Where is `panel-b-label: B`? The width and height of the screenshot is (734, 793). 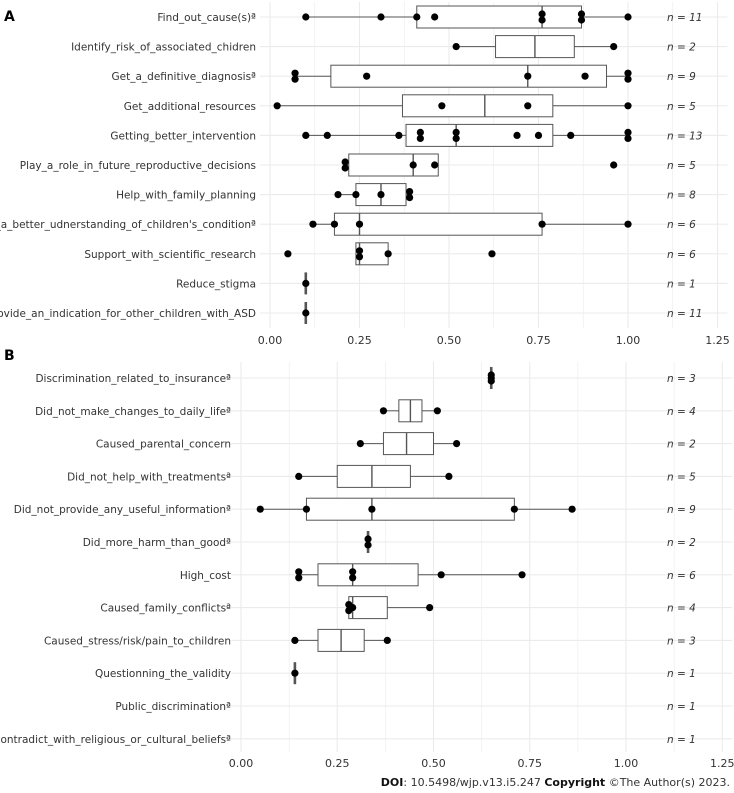
panel-b-label: B is located at coordinates (9, 356).